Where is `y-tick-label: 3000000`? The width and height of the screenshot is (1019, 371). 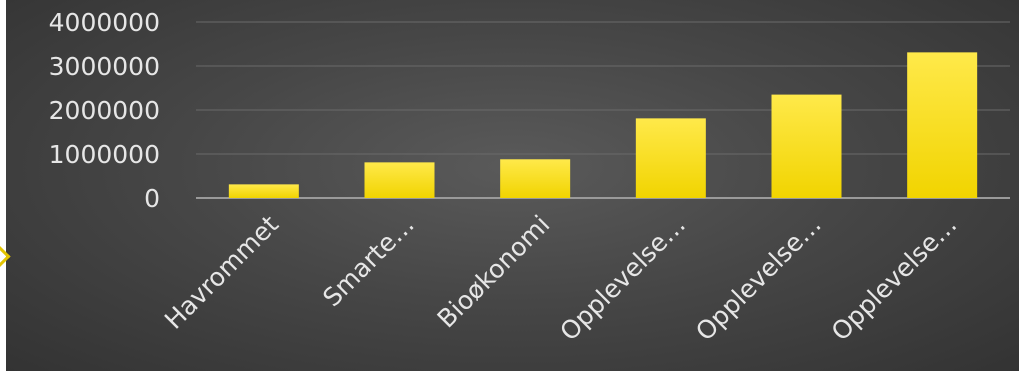
y-tick-label: 3000000 is located at coordinates (104, 66).